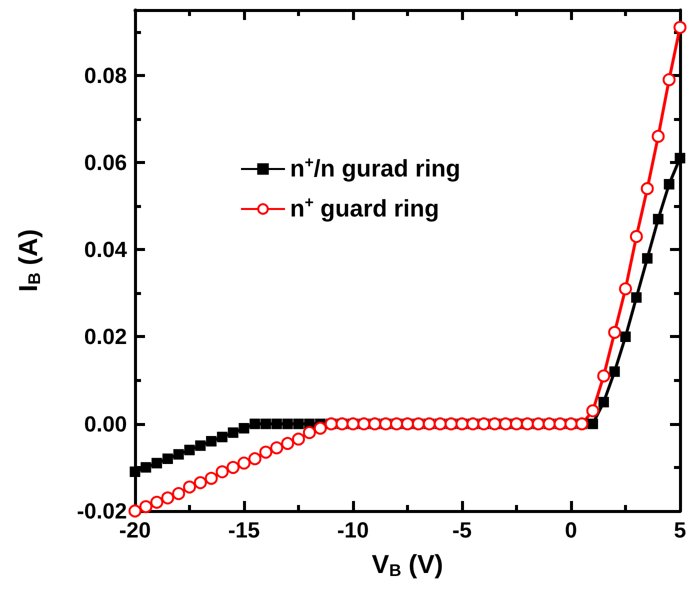 This screenshot has height=612, width=692. I want to click on y-tick-label: 0.04, so click(106, 249).